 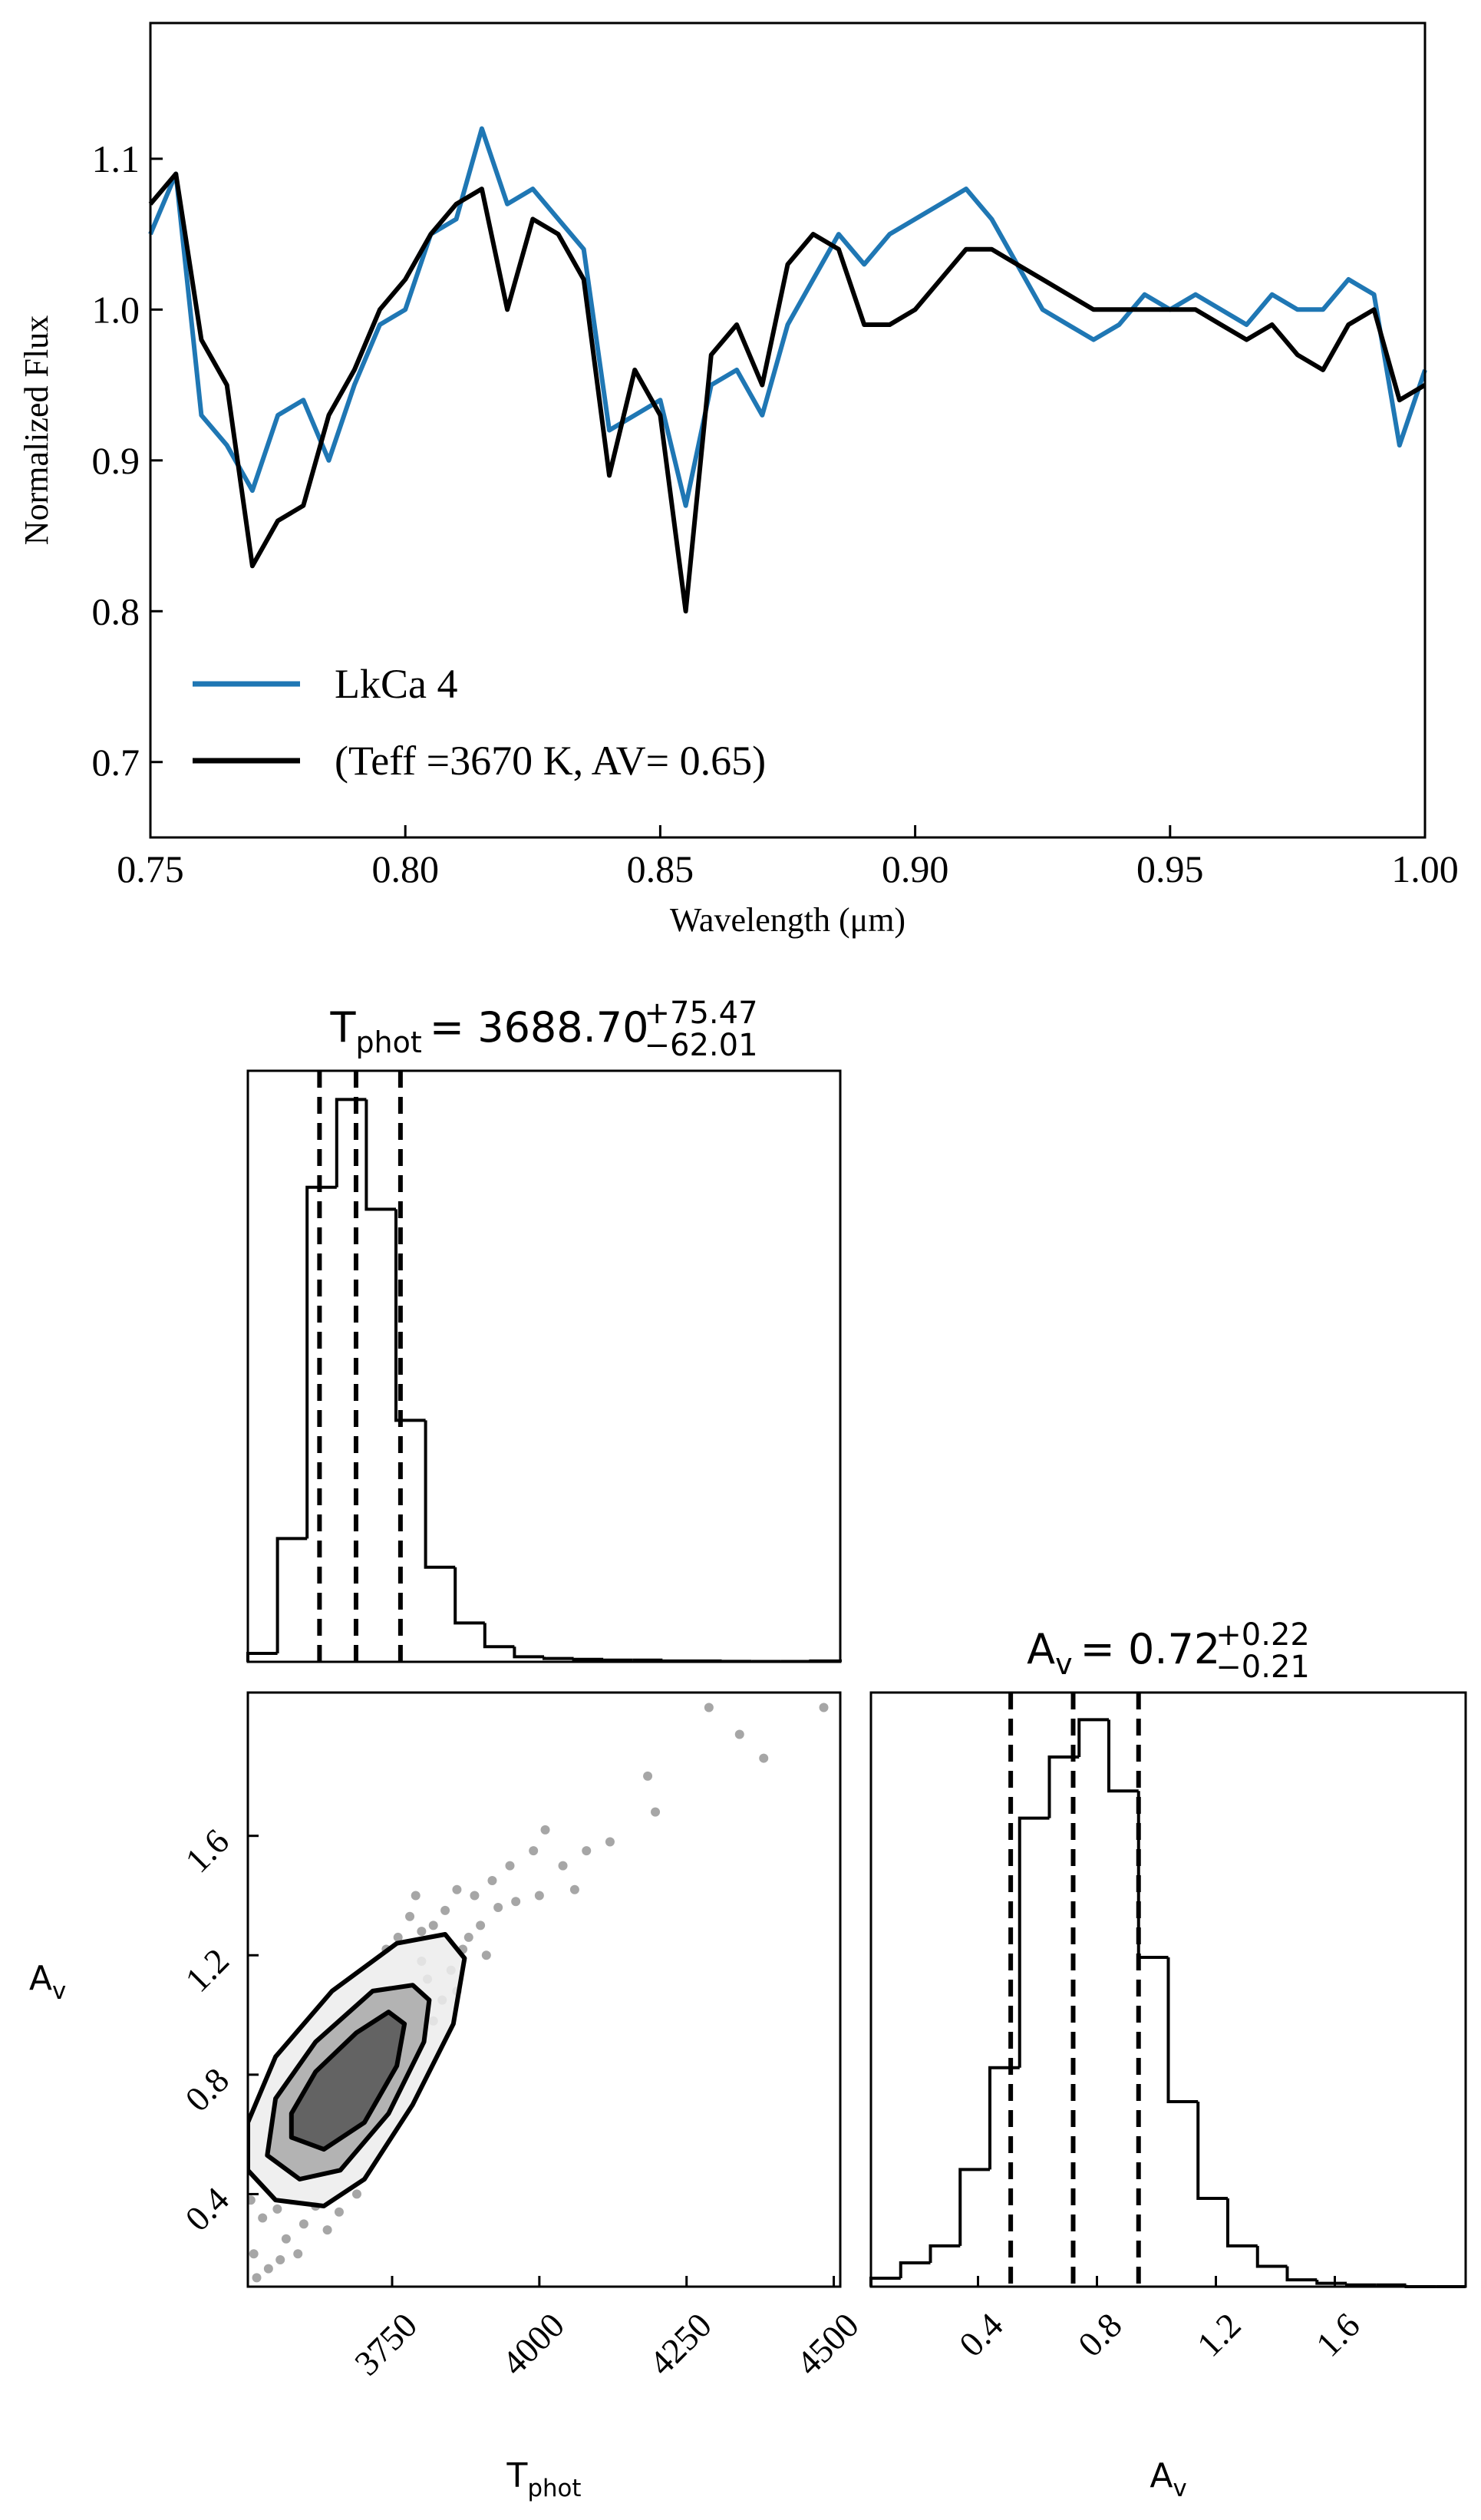 I want to click on y-tick-label: 1.0, so click(x=116, y=309).